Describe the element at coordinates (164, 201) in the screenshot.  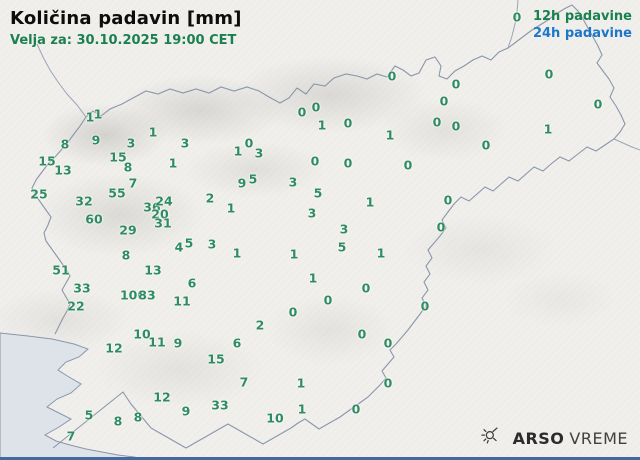
I see `station-value: 24` at that location.